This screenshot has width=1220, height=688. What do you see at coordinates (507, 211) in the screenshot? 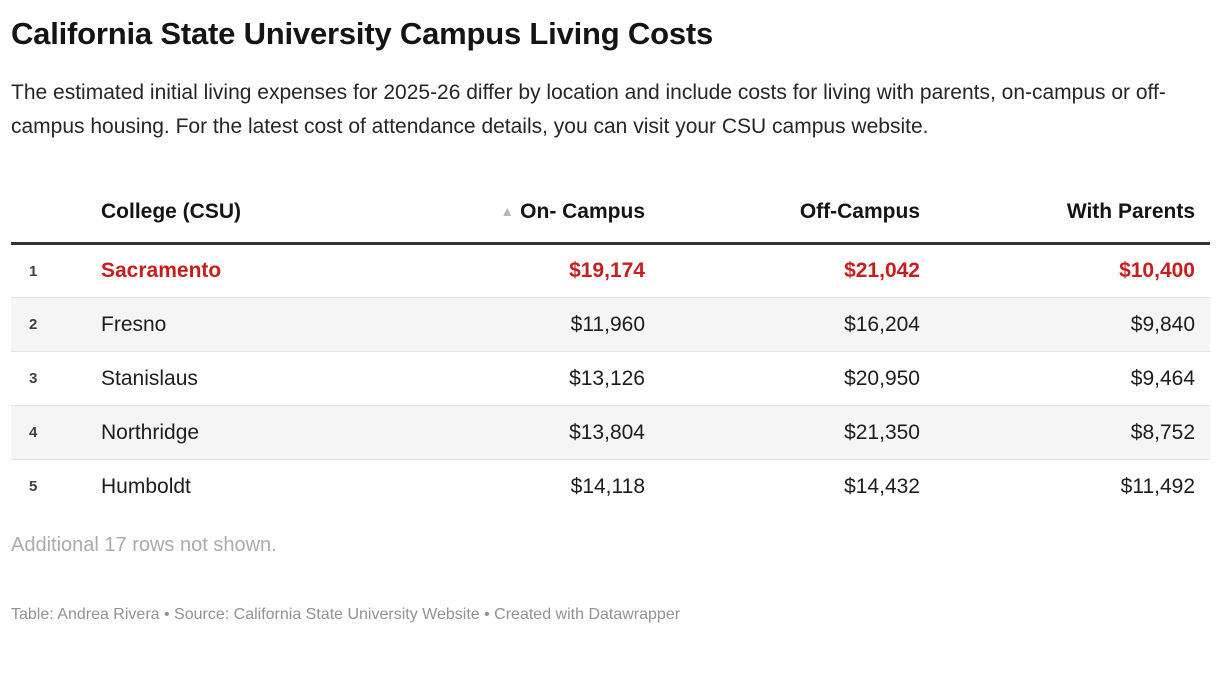
I see `sort-ascending-icon: ▲` at bounding box center [507, 211].